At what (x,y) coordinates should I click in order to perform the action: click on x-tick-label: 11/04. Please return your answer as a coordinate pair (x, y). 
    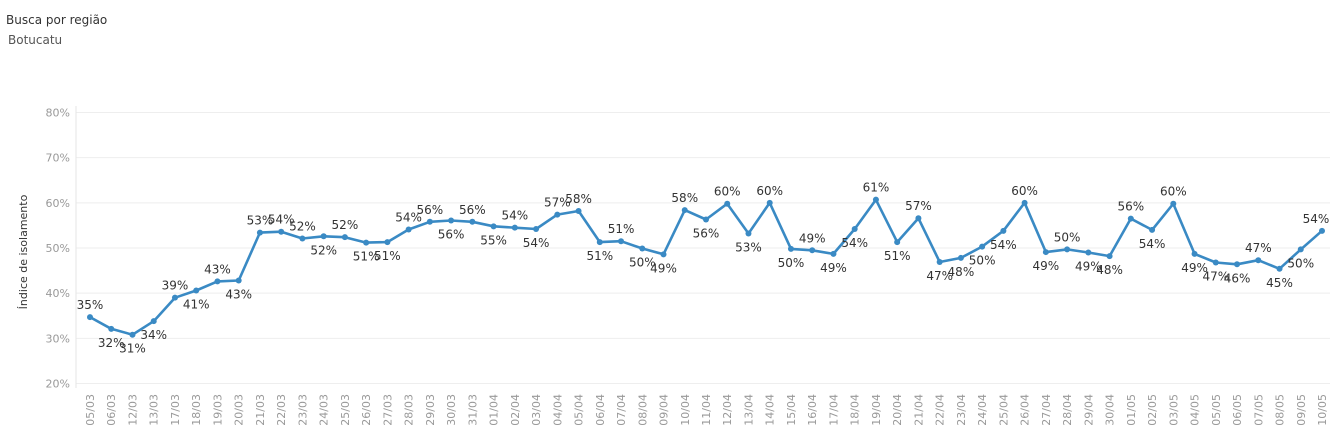
    Looking at the image, I should click on (706, 410).